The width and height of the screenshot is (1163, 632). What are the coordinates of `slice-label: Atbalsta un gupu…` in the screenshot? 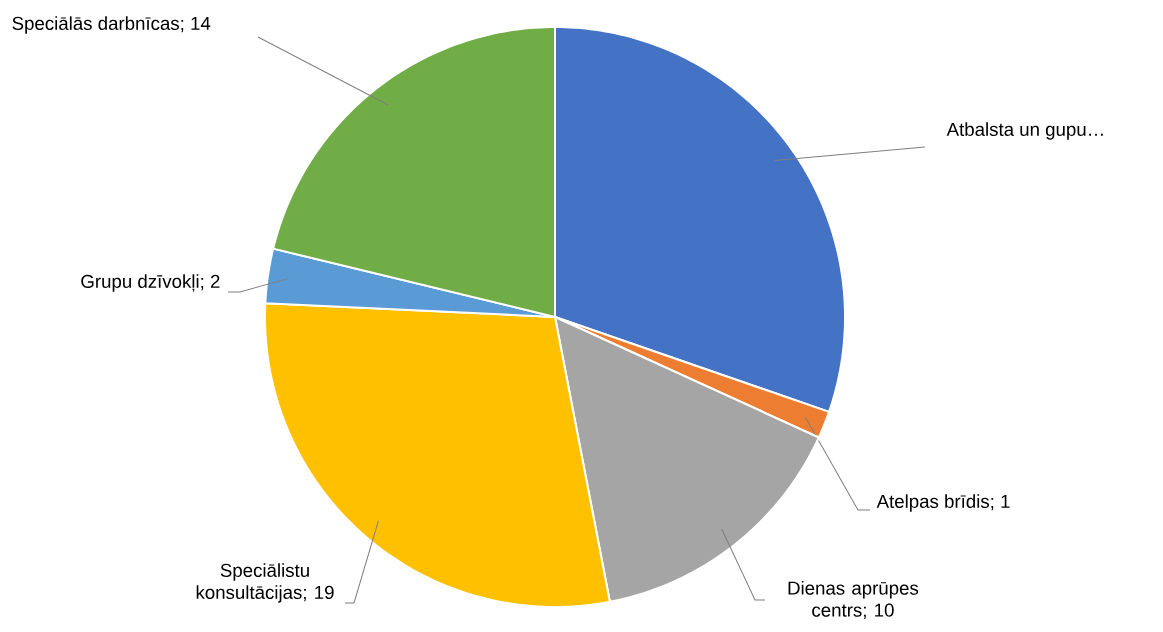 It's located at (1024, 131).